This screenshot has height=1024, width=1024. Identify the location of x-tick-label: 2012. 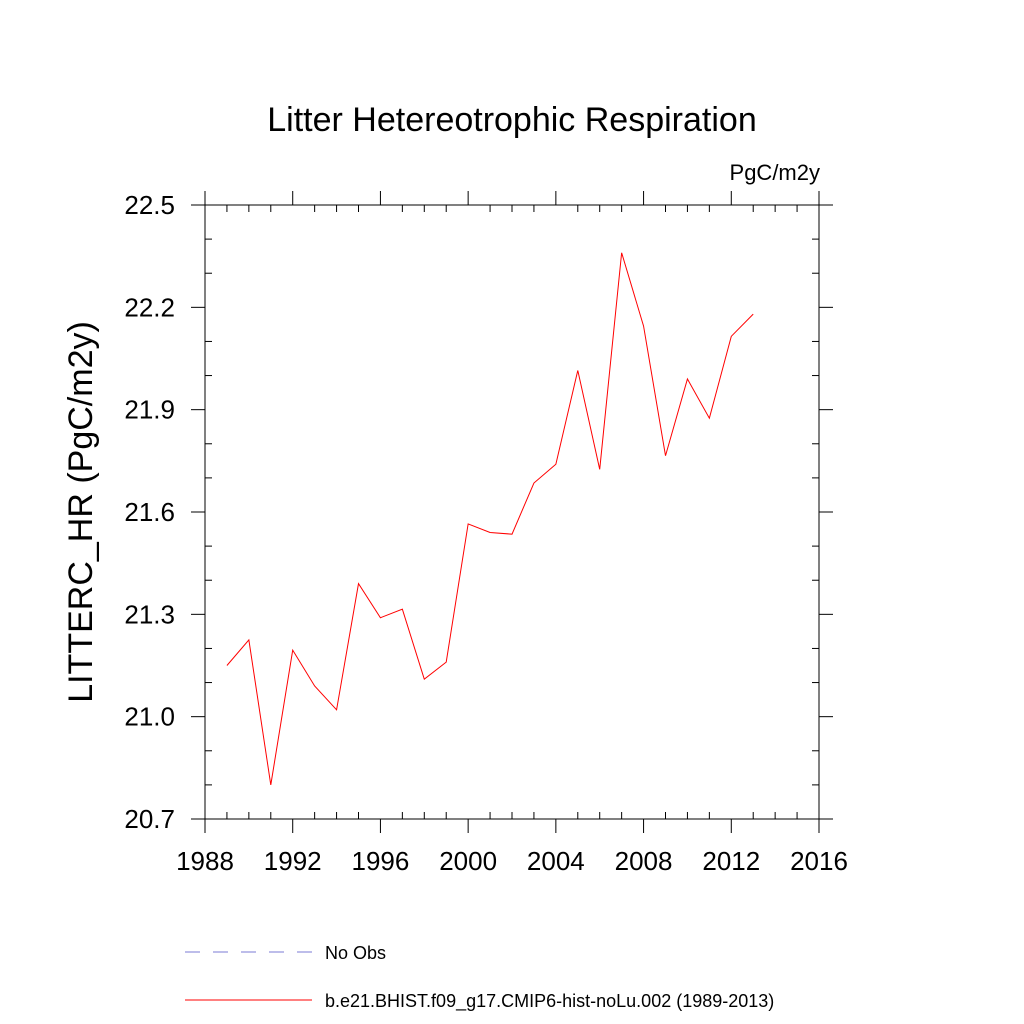
(731, 861).